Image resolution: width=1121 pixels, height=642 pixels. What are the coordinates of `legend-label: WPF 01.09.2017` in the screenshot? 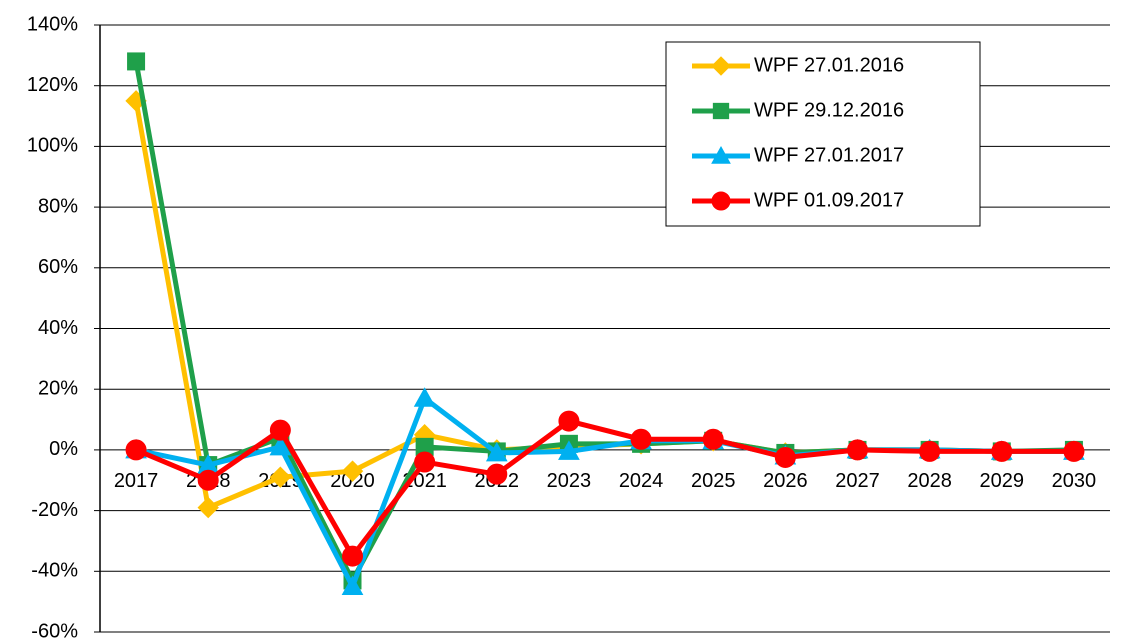 It's located at (829, 200).